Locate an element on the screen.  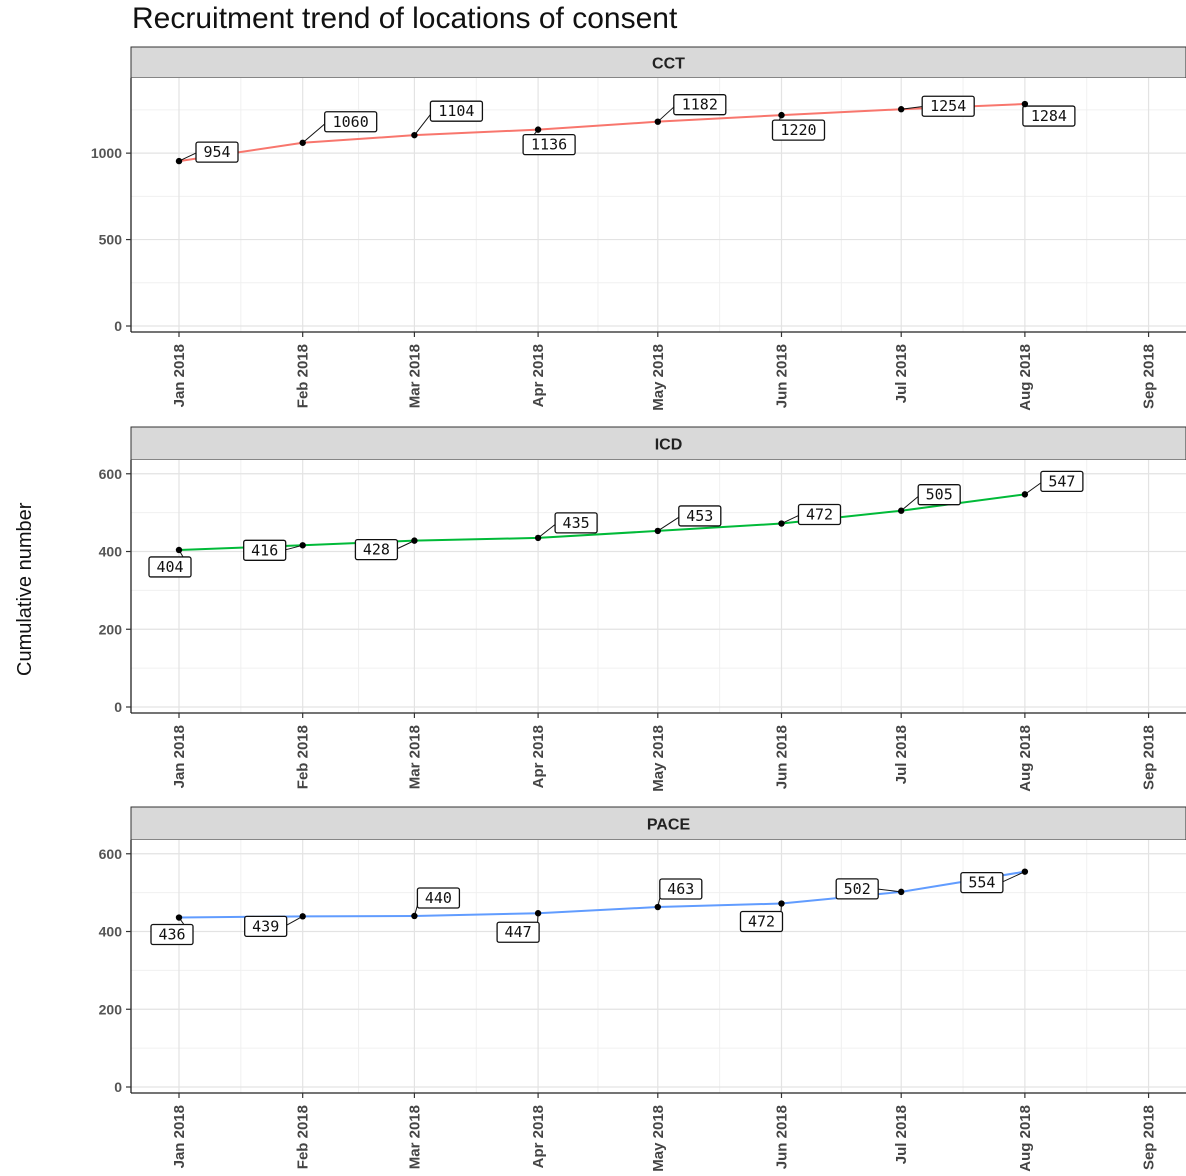
data-label: 428 is located at coordinates (376, 550).